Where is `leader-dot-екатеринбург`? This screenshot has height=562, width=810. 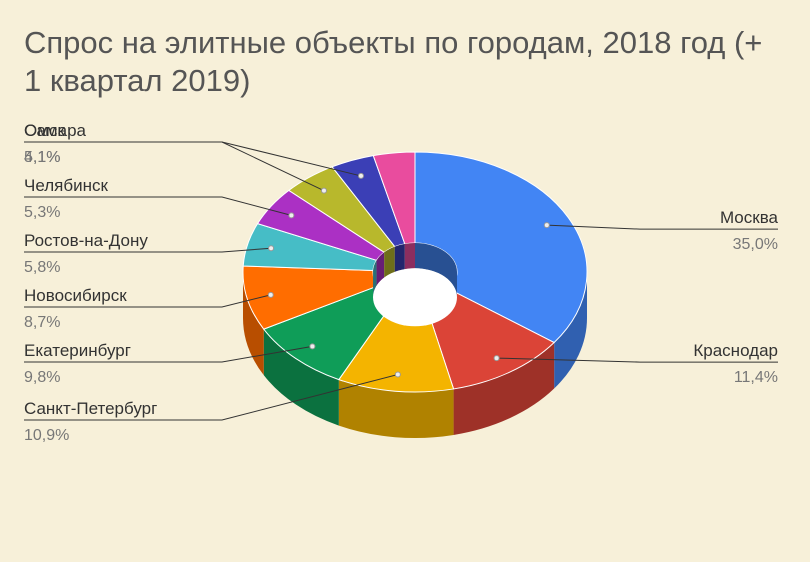
leader-dot-екатеринбург is located at coordinates (312, 346).